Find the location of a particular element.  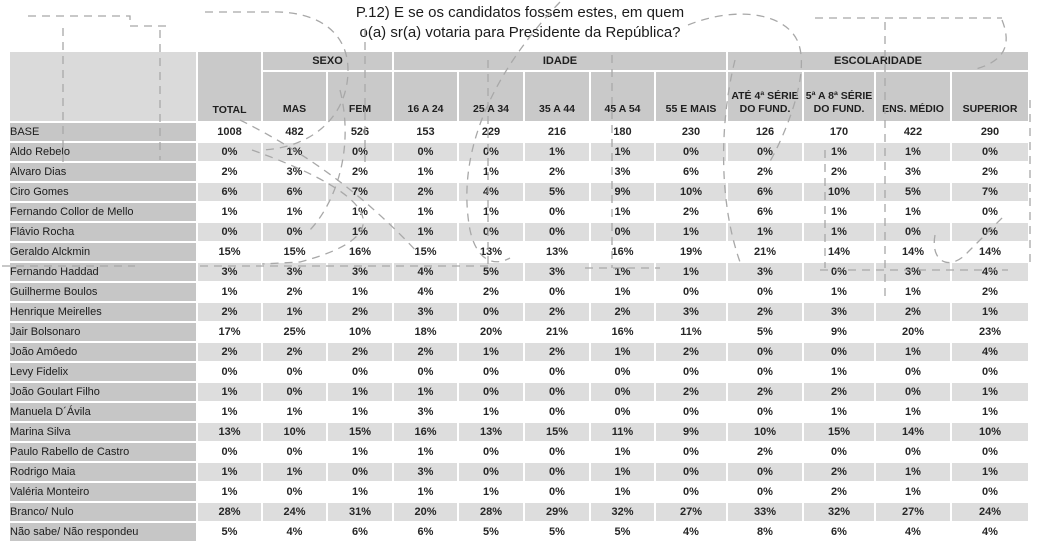

row-label: Valéria Monteiro is located at coordinates (103, 492).